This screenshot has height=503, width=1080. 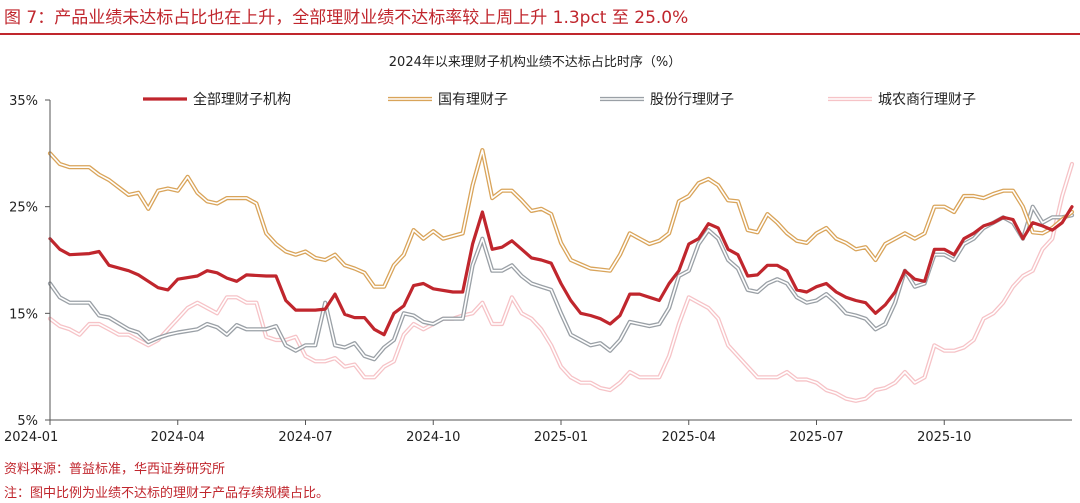 I want to click on x-tick-label: 2024-04, so click(x=178, y=437).